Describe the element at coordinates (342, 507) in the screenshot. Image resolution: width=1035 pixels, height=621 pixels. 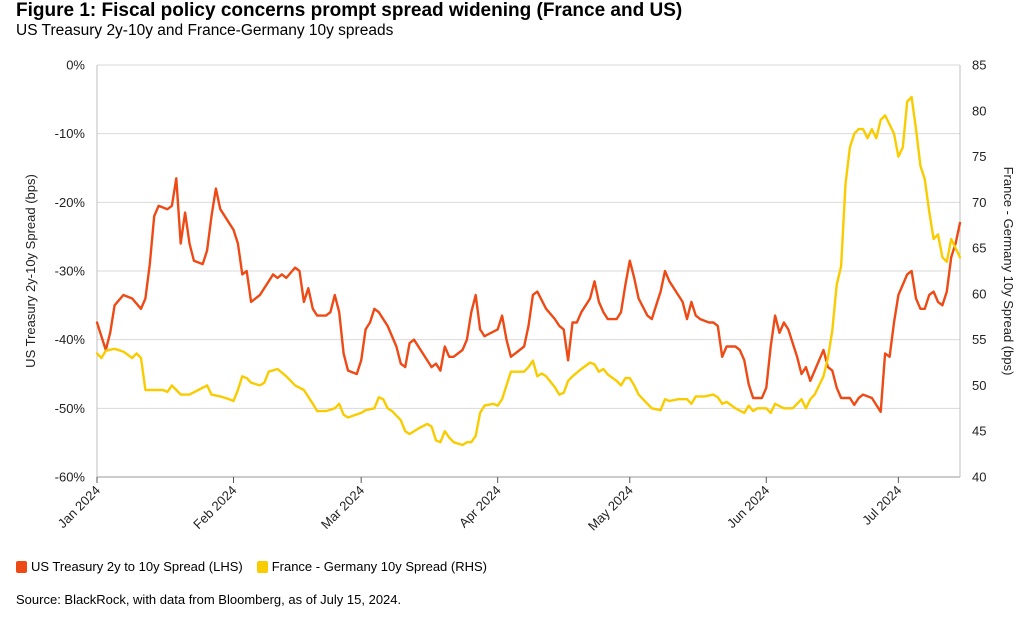
I see `x-tick-label: Mar 2024` at that location.